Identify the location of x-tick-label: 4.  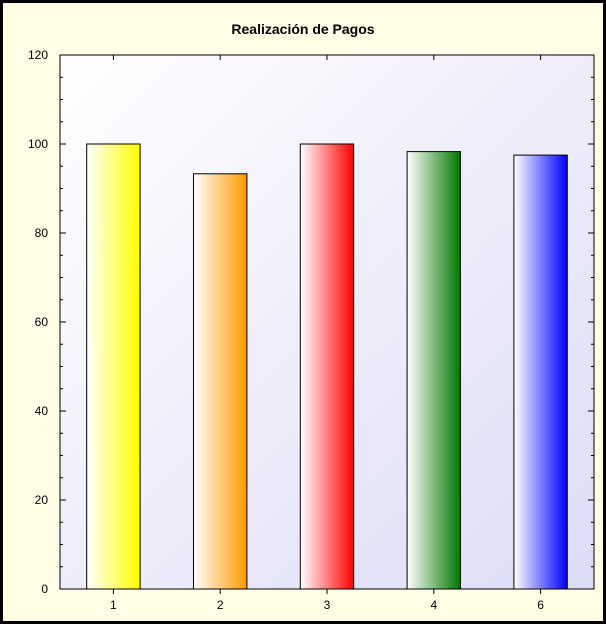
(433, 605).